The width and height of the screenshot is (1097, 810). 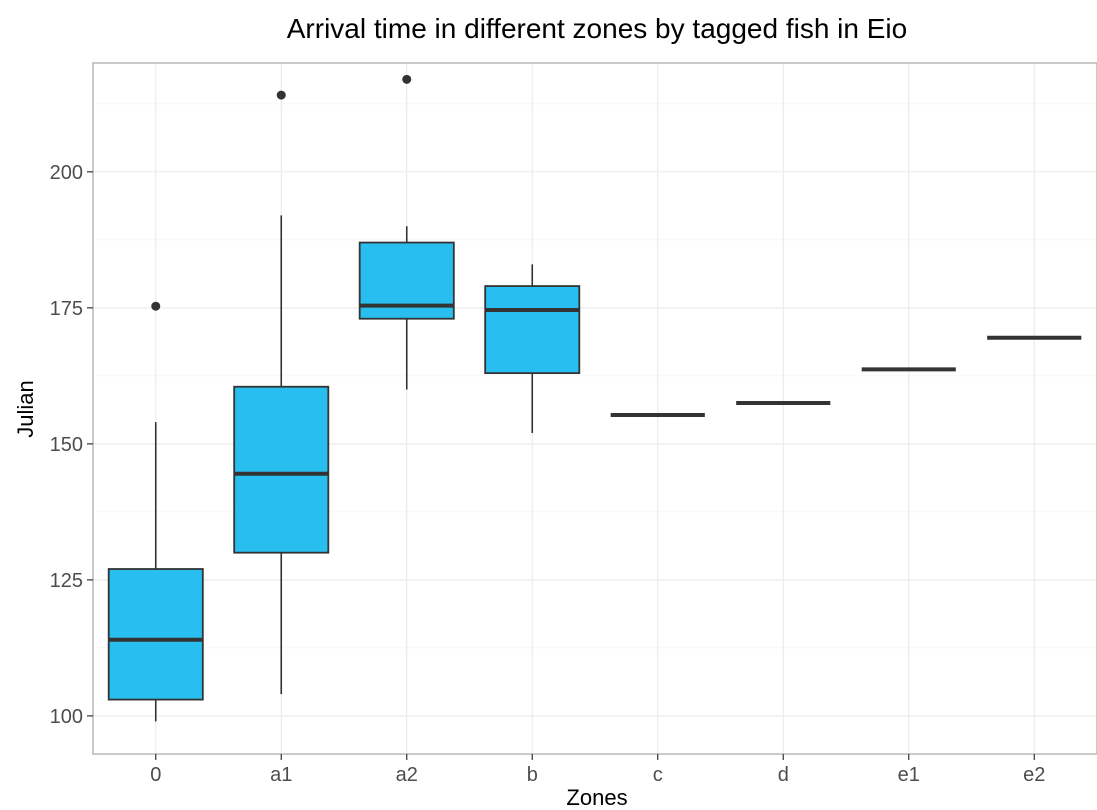 What do you see at coordinates (909, 775) in the screenshot?
I see `x-tick-label: e1` at bounding box center [909, 775].